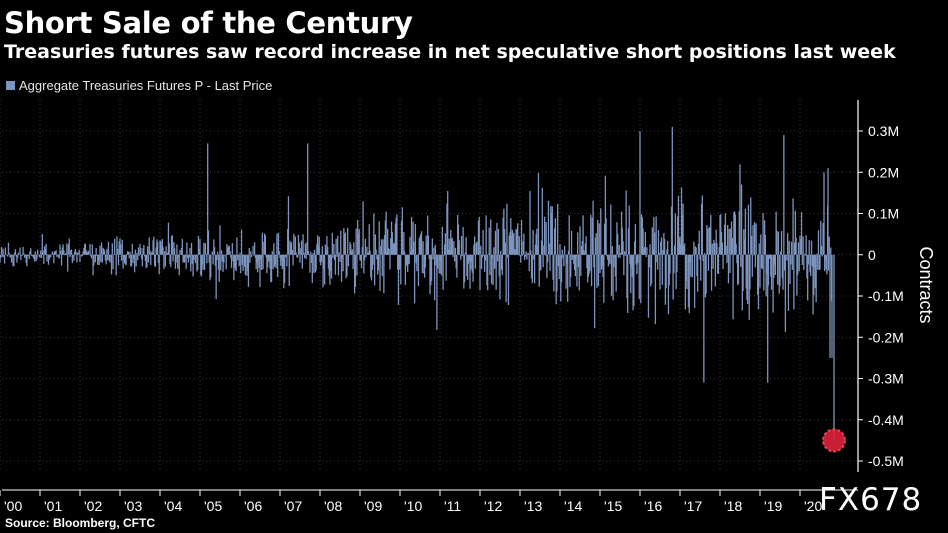 This screenshot has width=948, height=533. Describe the element at coordinates (613, 506) in the screenshot. I see `x-tick-label-15: '15` at that location.